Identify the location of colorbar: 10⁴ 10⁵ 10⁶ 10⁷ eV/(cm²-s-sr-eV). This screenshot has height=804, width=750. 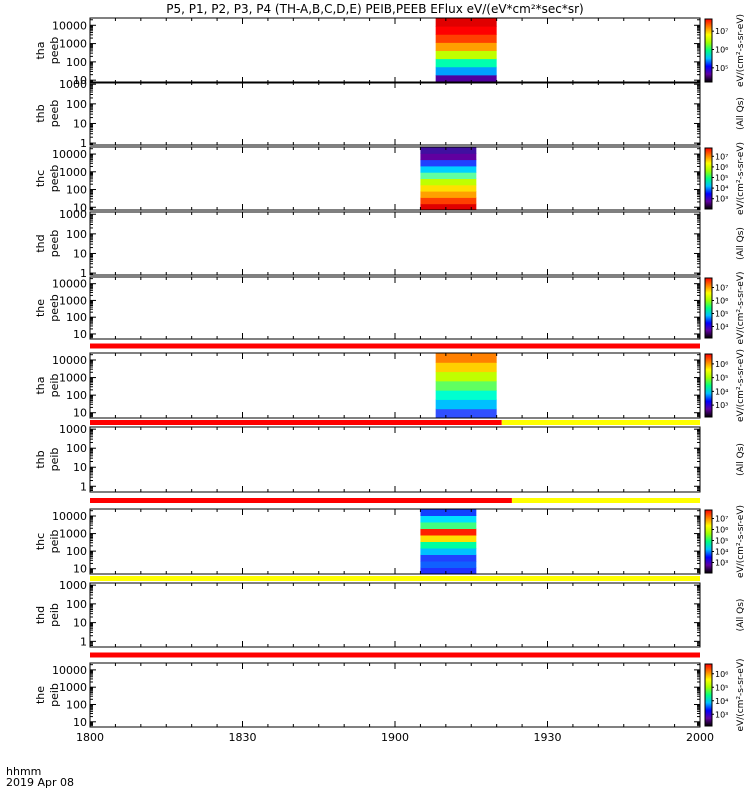
(725, 308).